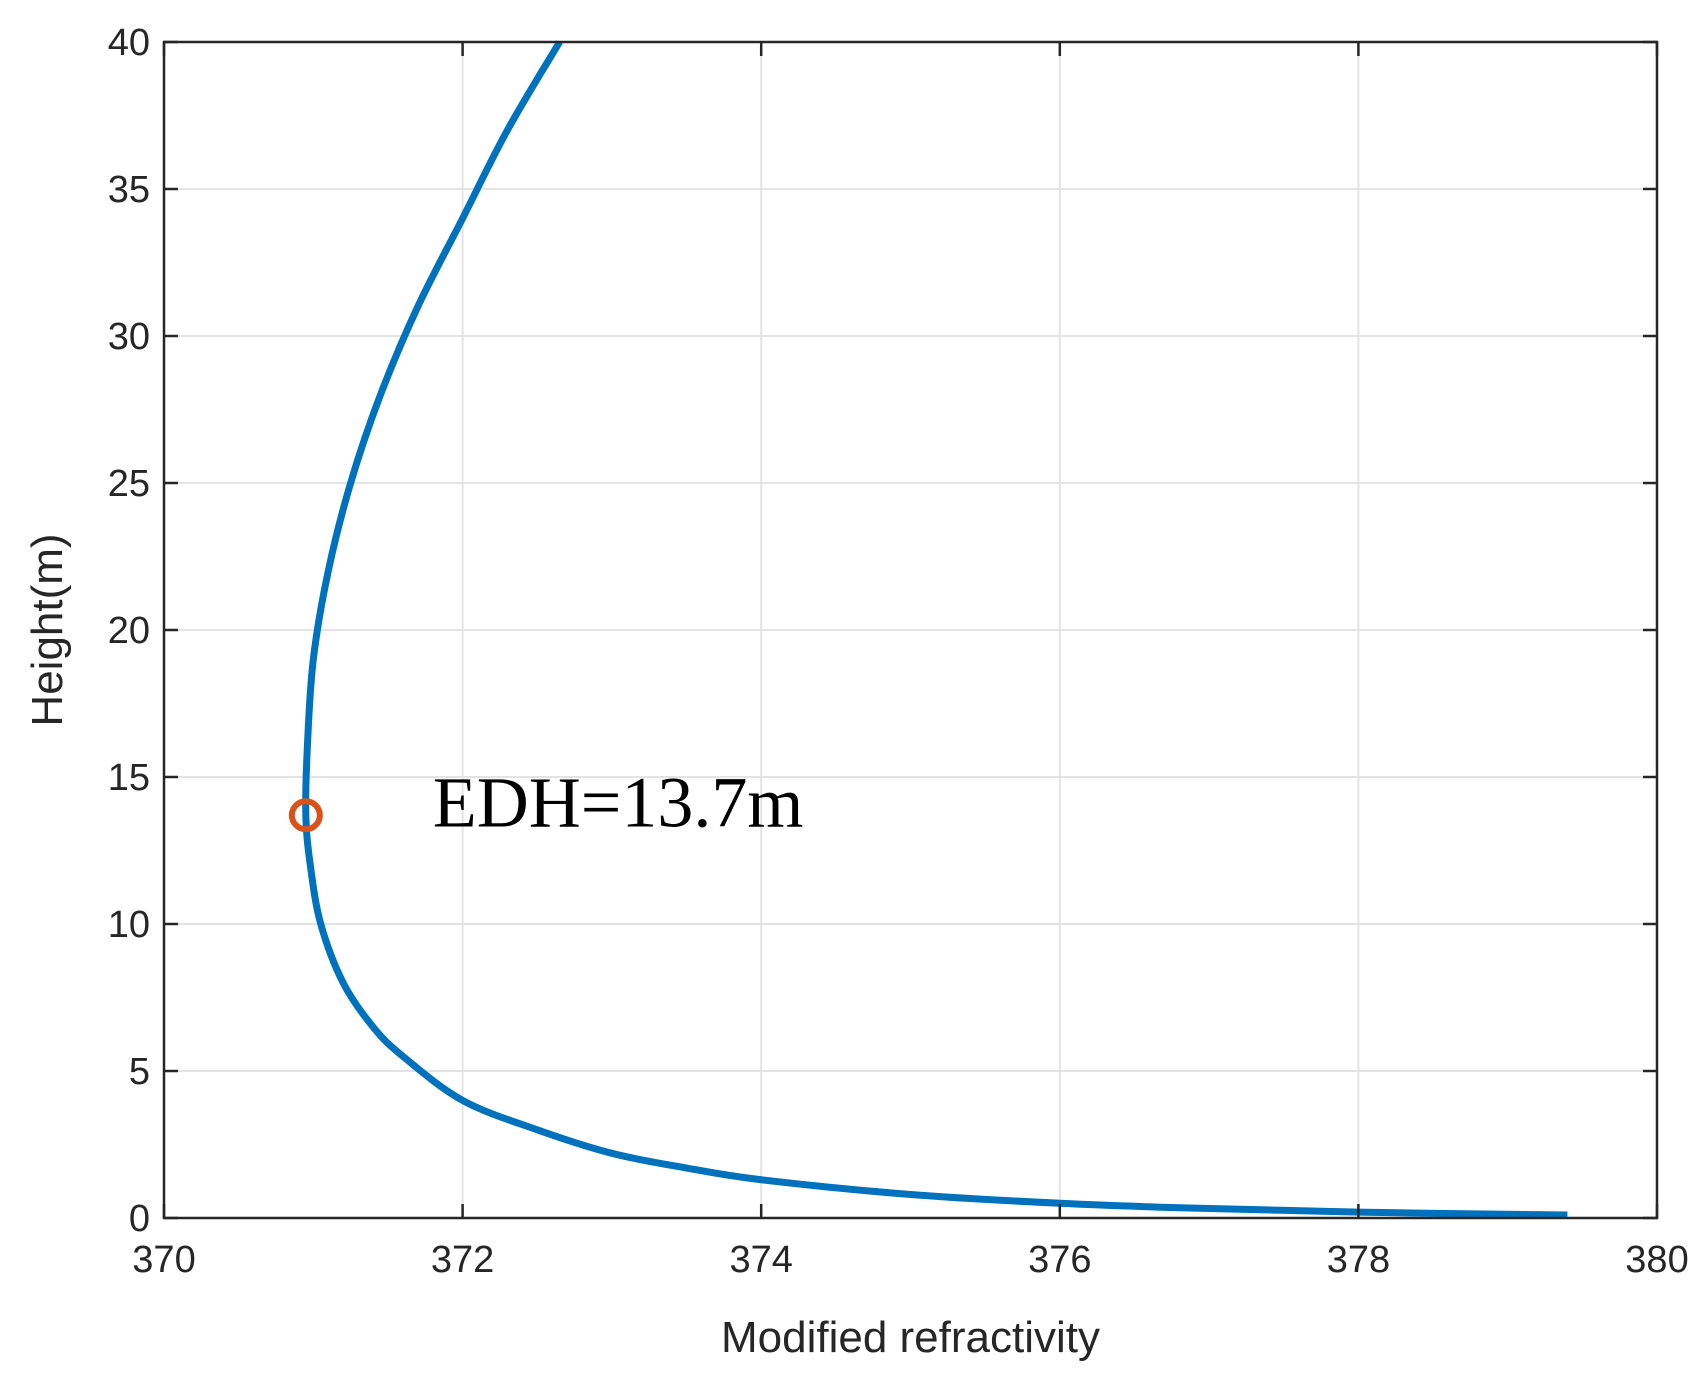 The image size is (1699, 1381). I want to click on x-axis-label: Modified refractivity, so click(910, 1337).